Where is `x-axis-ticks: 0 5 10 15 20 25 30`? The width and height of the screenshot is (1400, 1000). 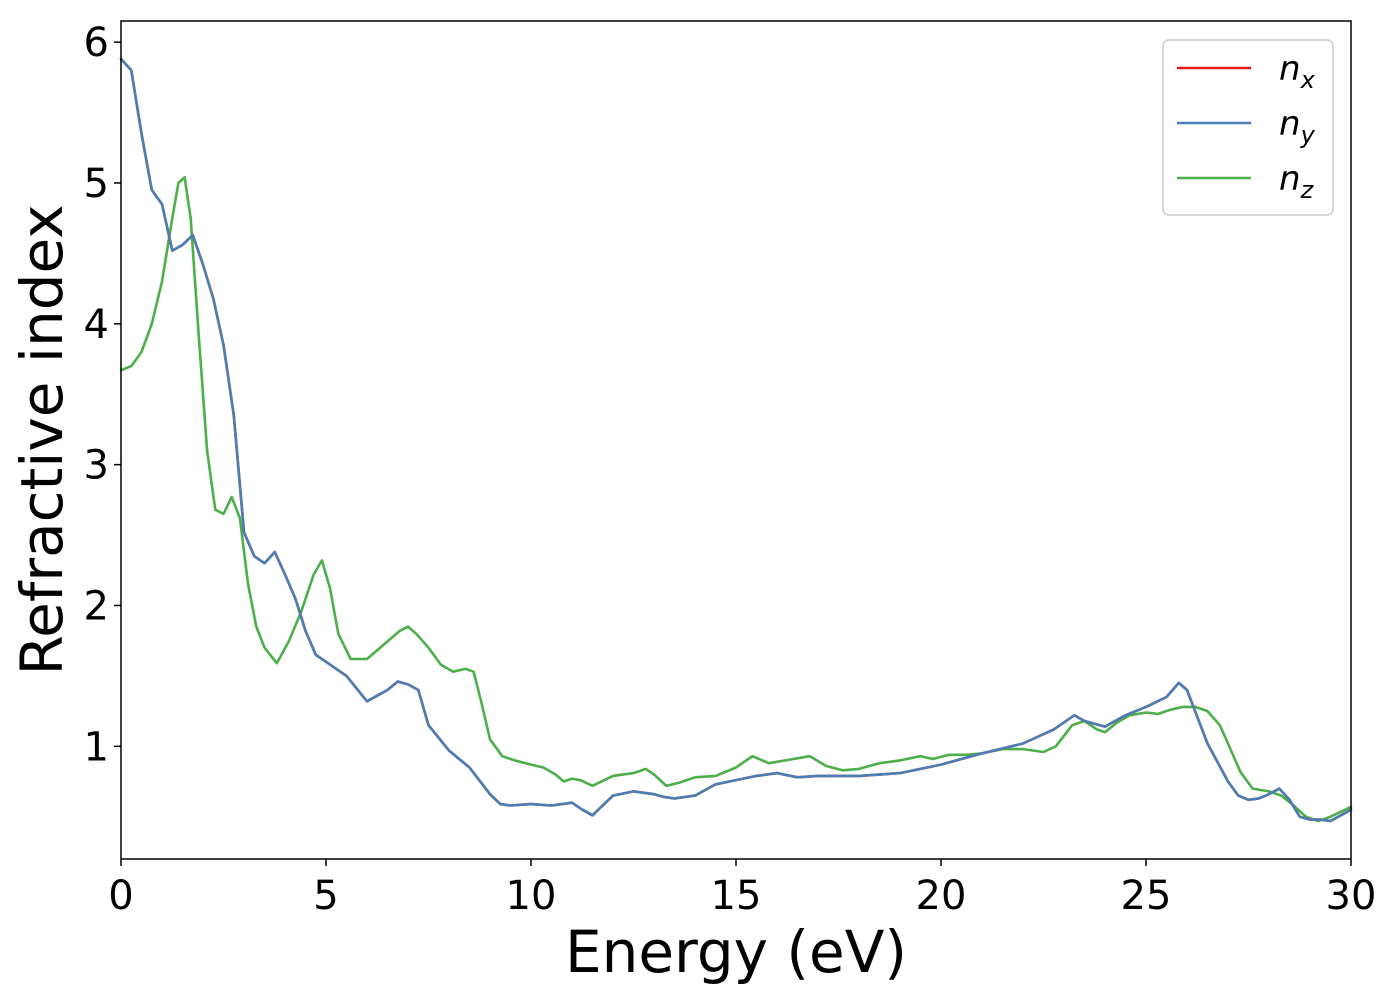
x-axis-ticks: 0 5 10 15 20 25 30 is located at coordinates (742, 889).